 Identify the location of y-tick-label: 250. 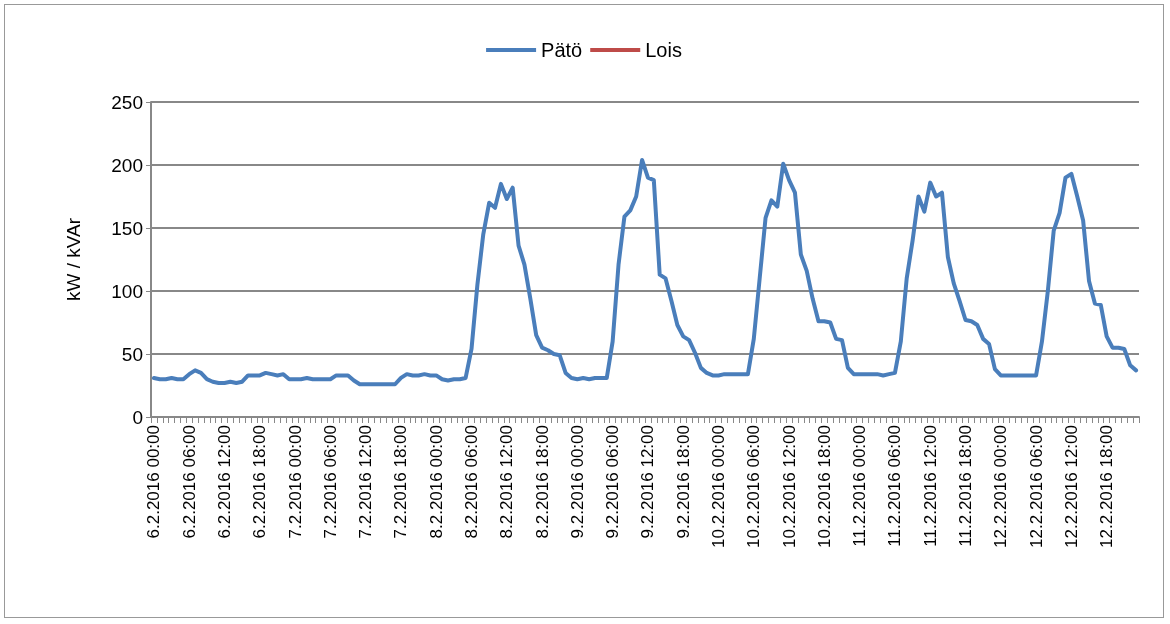
(127, 102).